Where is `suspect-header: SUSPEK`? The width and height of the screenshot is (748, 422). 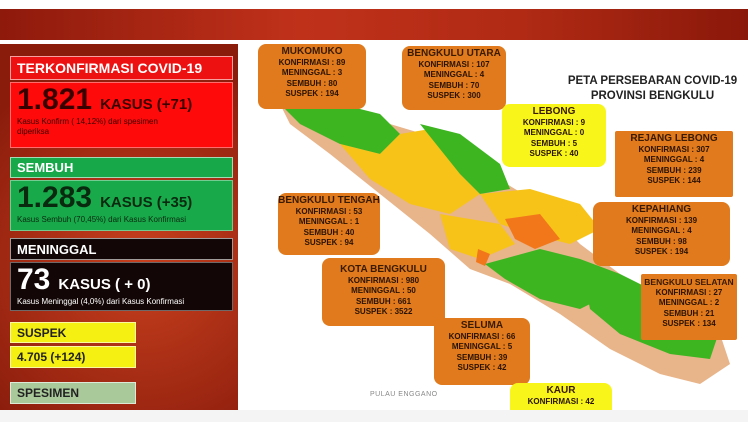 suspect-header: SUSPEK is located at coordinates (73, 332).